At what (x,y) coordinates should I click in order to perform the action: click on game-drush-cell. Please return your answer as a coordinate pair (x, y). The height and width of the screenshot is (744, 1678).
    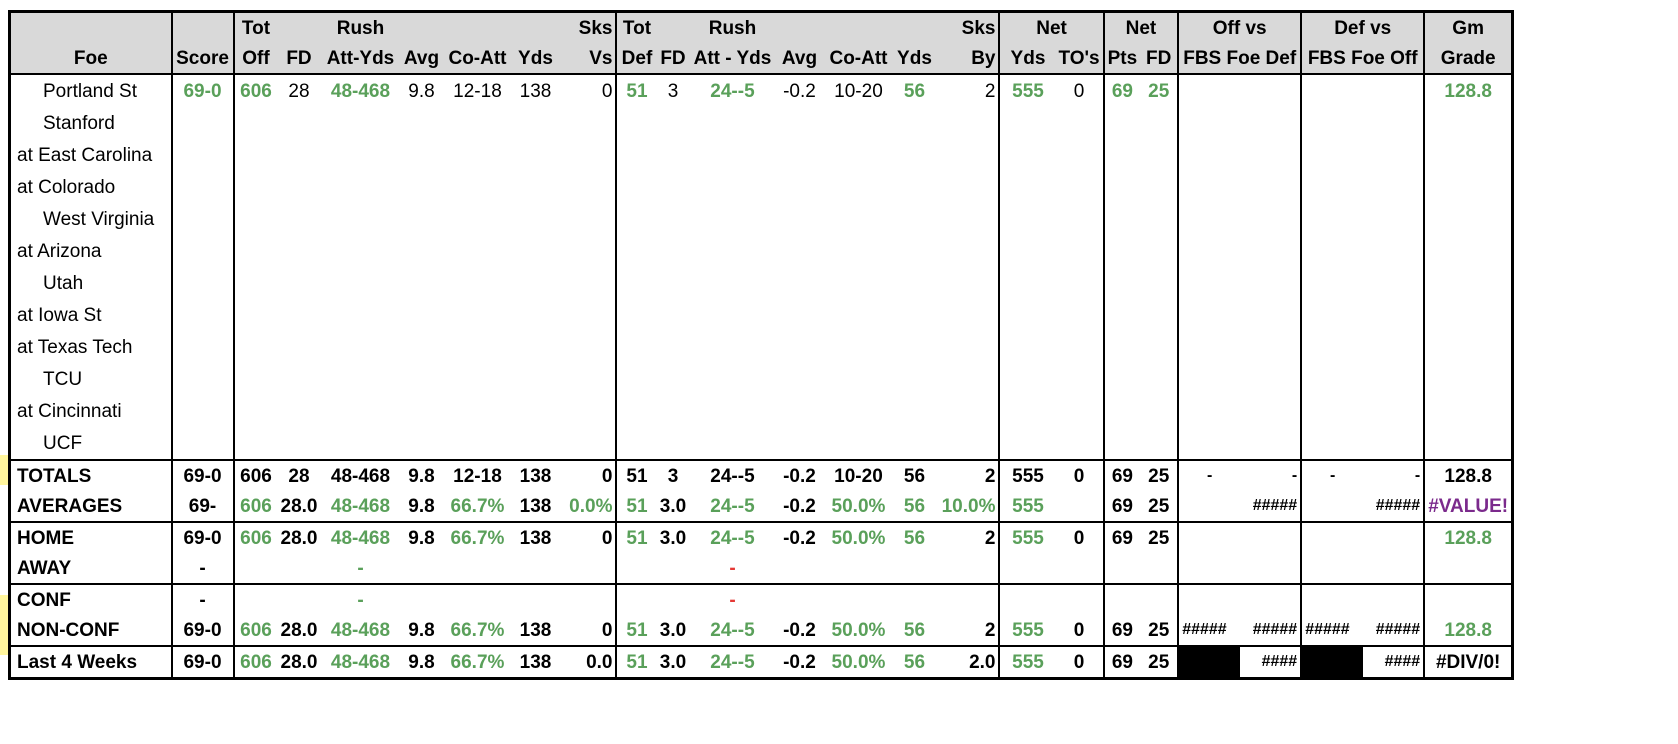
    Looking at the image, I should click on (732, 187).